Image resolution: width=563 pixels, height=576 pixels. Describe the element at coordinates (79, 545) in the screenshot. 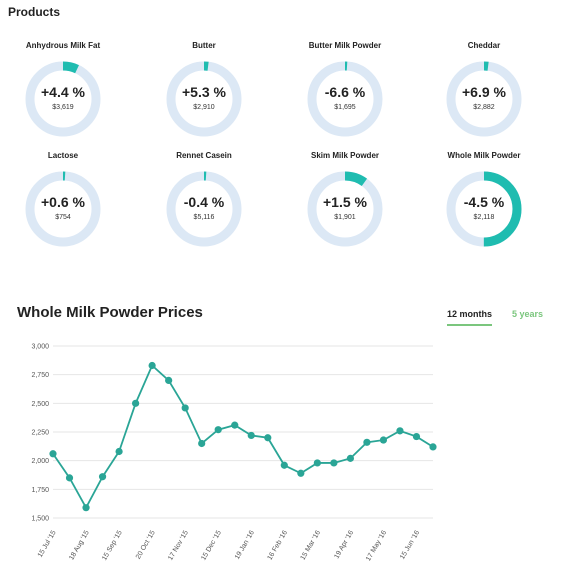

I see `x-tick-label: 18 Aug '15` at that location.